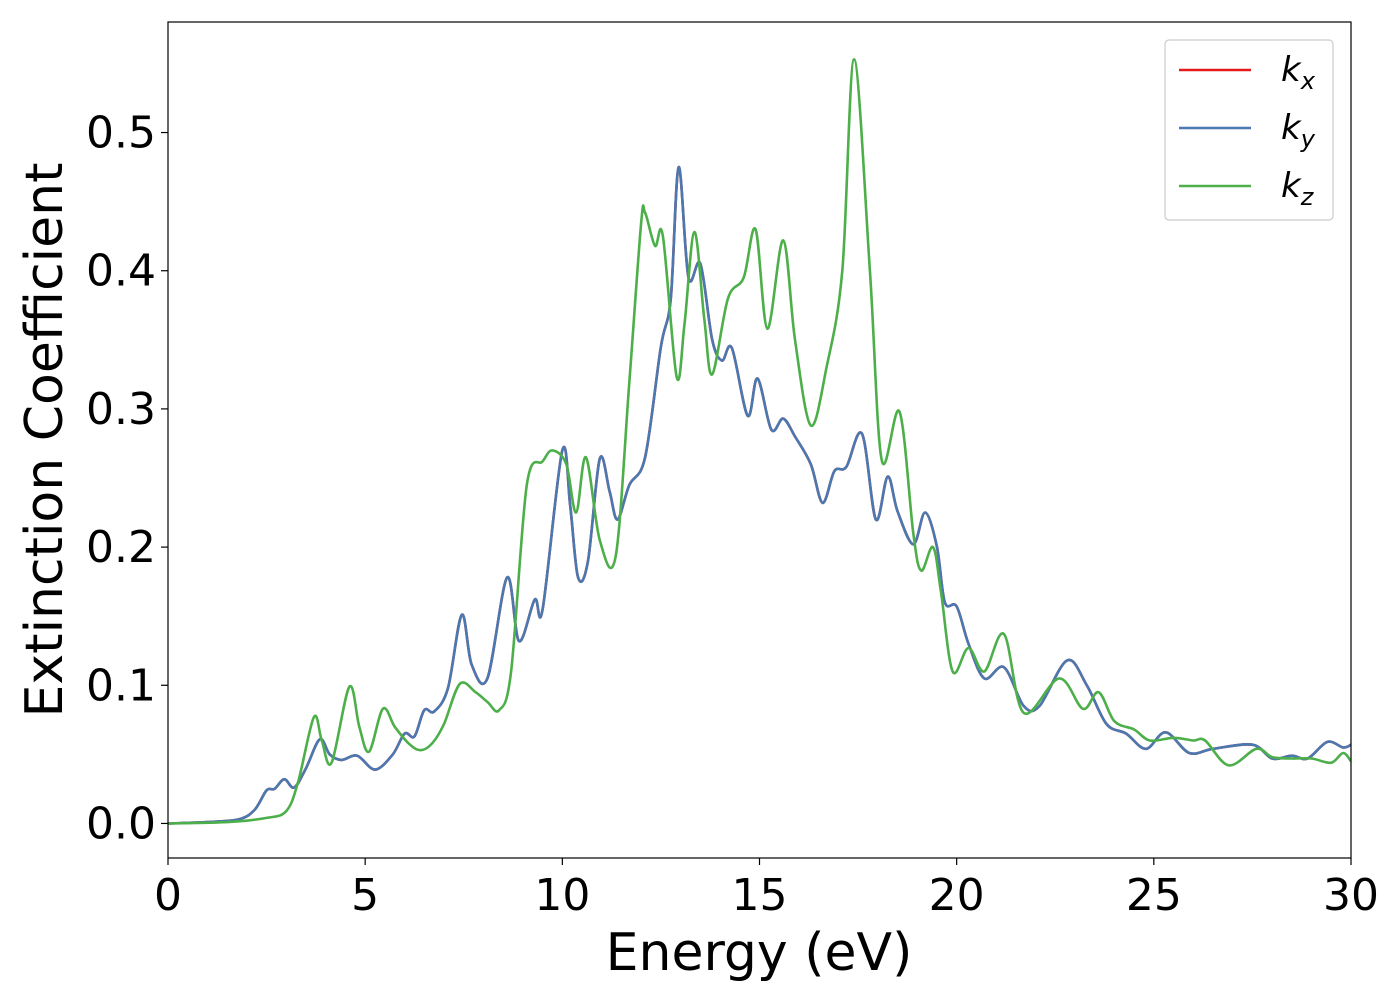 Image resolution: width=1400 pixels, height=1005 pixels. Describe the element at coordinates (1298, 72) in the screenshot. I see `legend-label-k-x: kx` at that location.